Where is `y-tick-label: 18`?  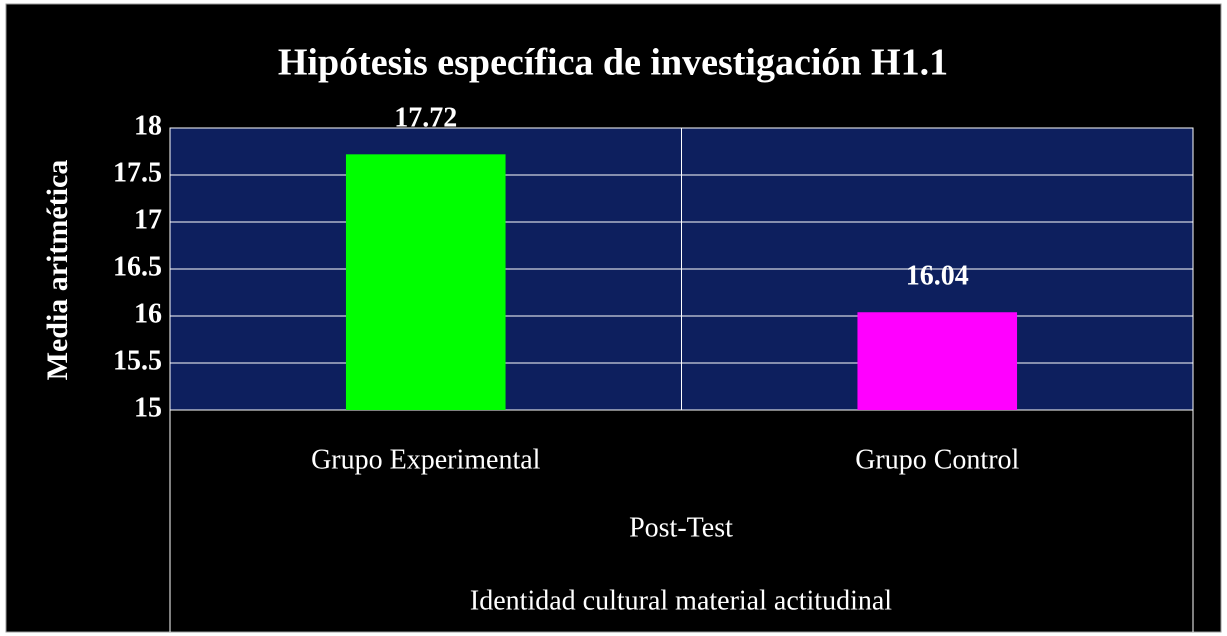 y-tick-label: 18 is located at coordinates (148, 125).